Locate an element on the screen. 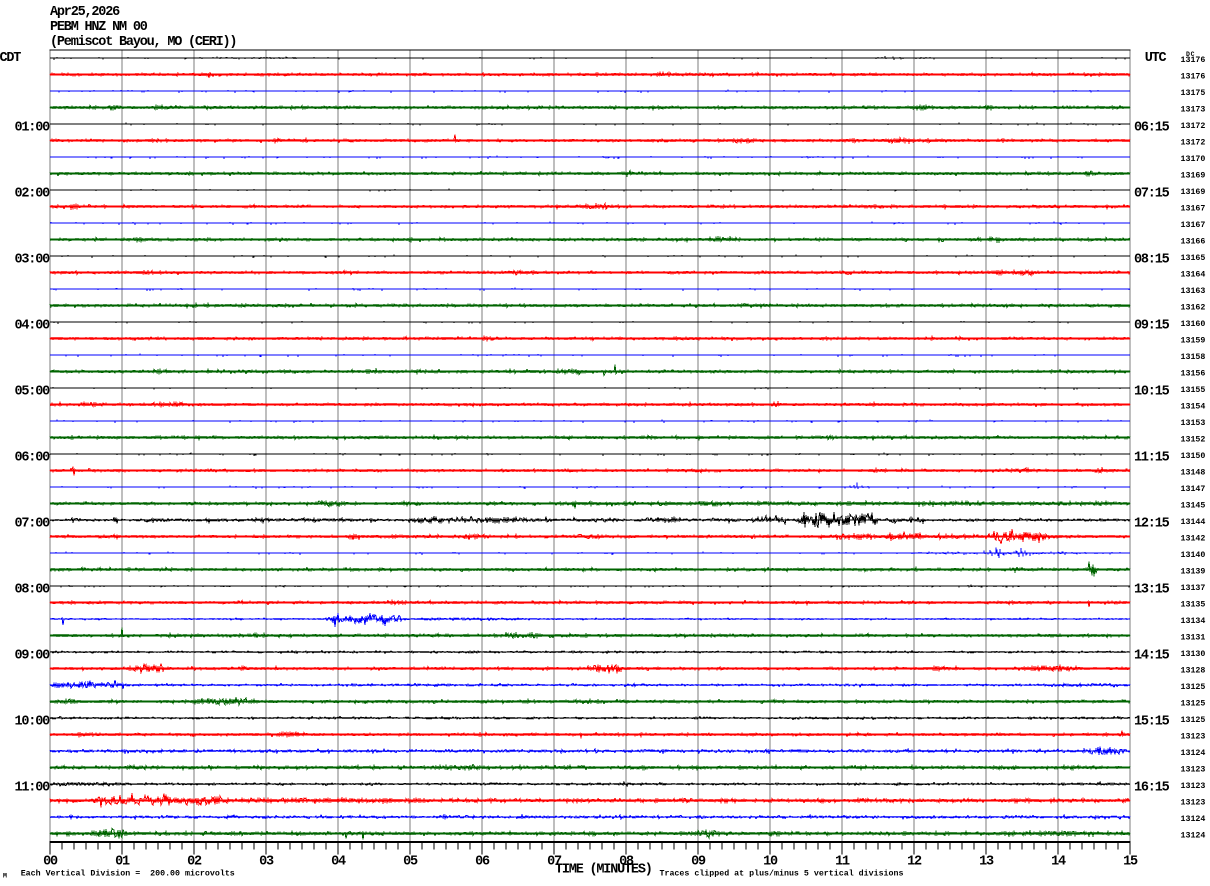 The width and height of the screenshot is (1210, 886). svg-text: 13153 is located at coordinates (1193, 423).